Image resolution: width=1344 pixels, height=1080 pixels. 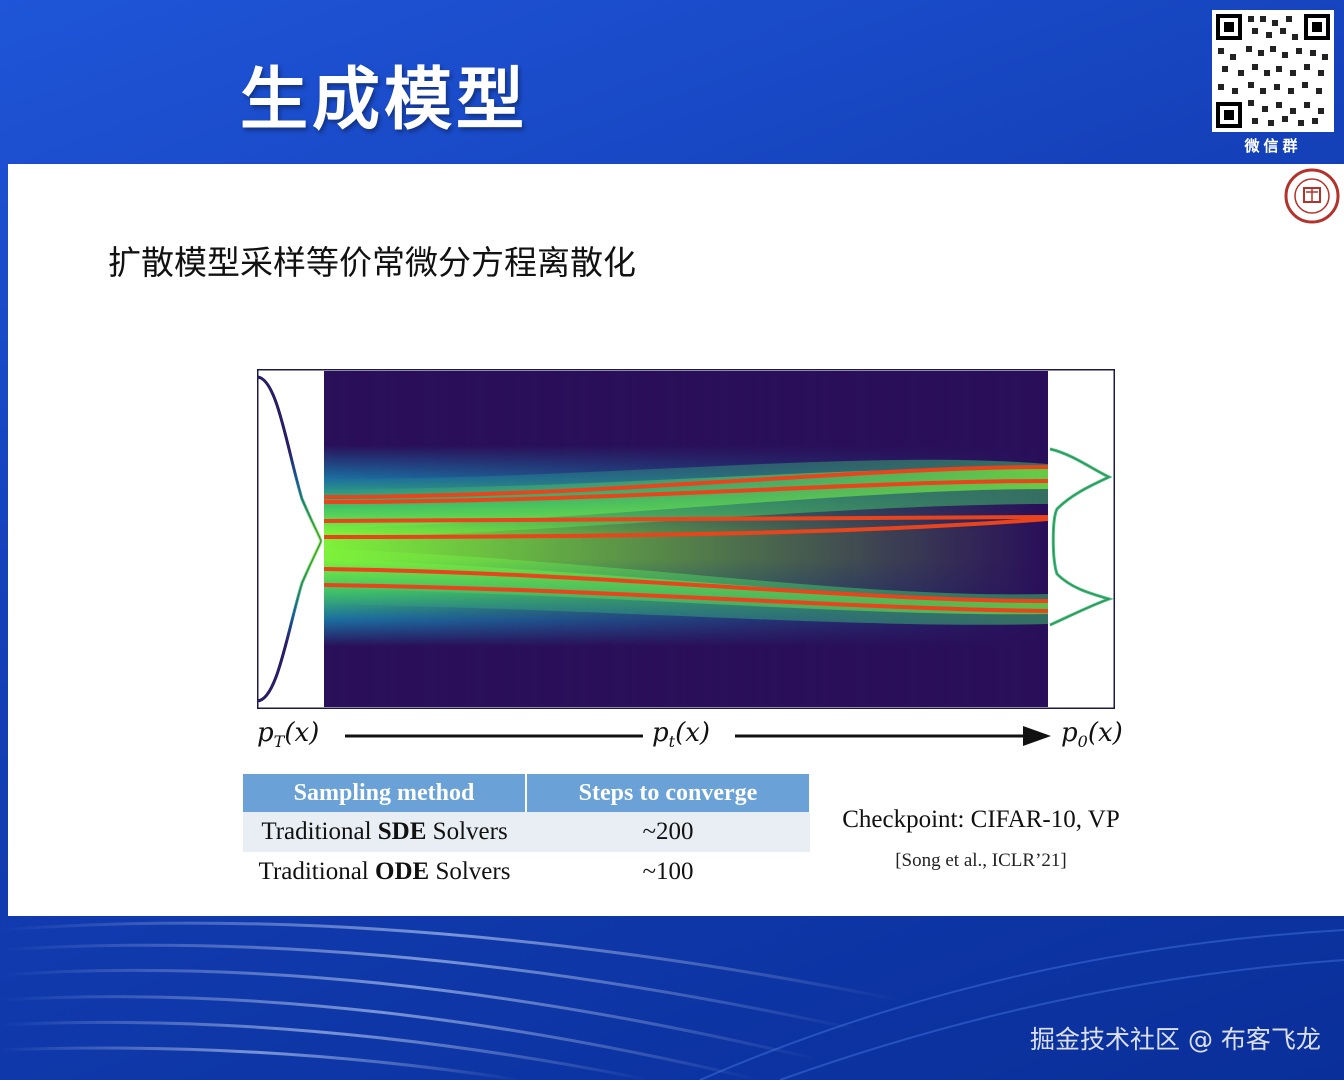 I want to click on arrow-right-icon, so click(x=893, y=736).